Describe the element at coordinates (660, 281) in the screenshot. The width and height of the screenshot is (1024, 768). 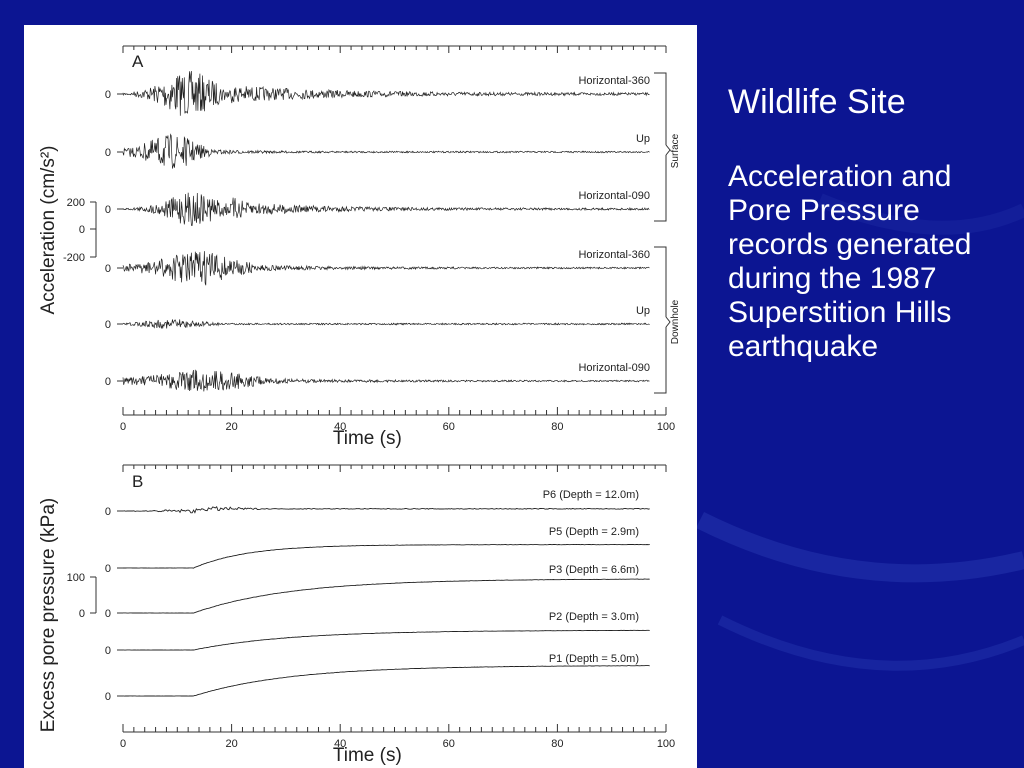
I see `downhole-bracket-top` at that location.